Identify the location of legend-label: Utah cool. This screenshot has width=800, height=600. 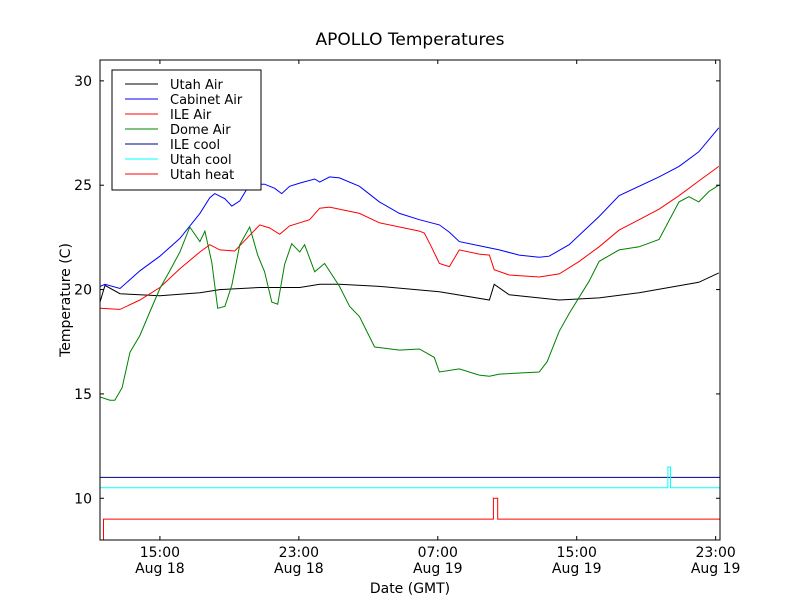
(201, 160).